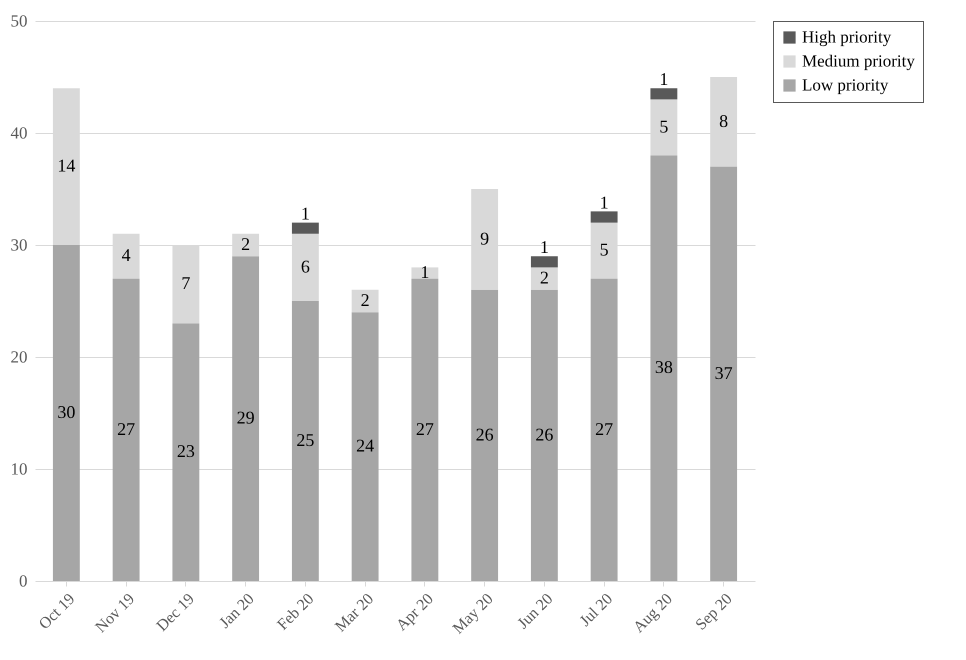  Describe the element at coordinates (305, 266) in the screenshot. I see `data-label: 6` at that location.